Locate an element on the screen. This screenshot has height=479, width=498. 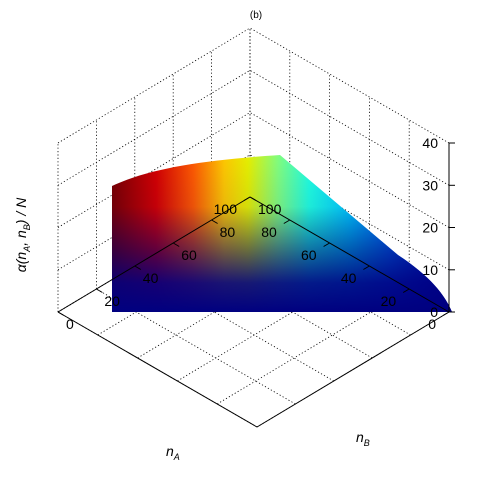
z-tick-label: 20 is located at coordinates (430, 228).